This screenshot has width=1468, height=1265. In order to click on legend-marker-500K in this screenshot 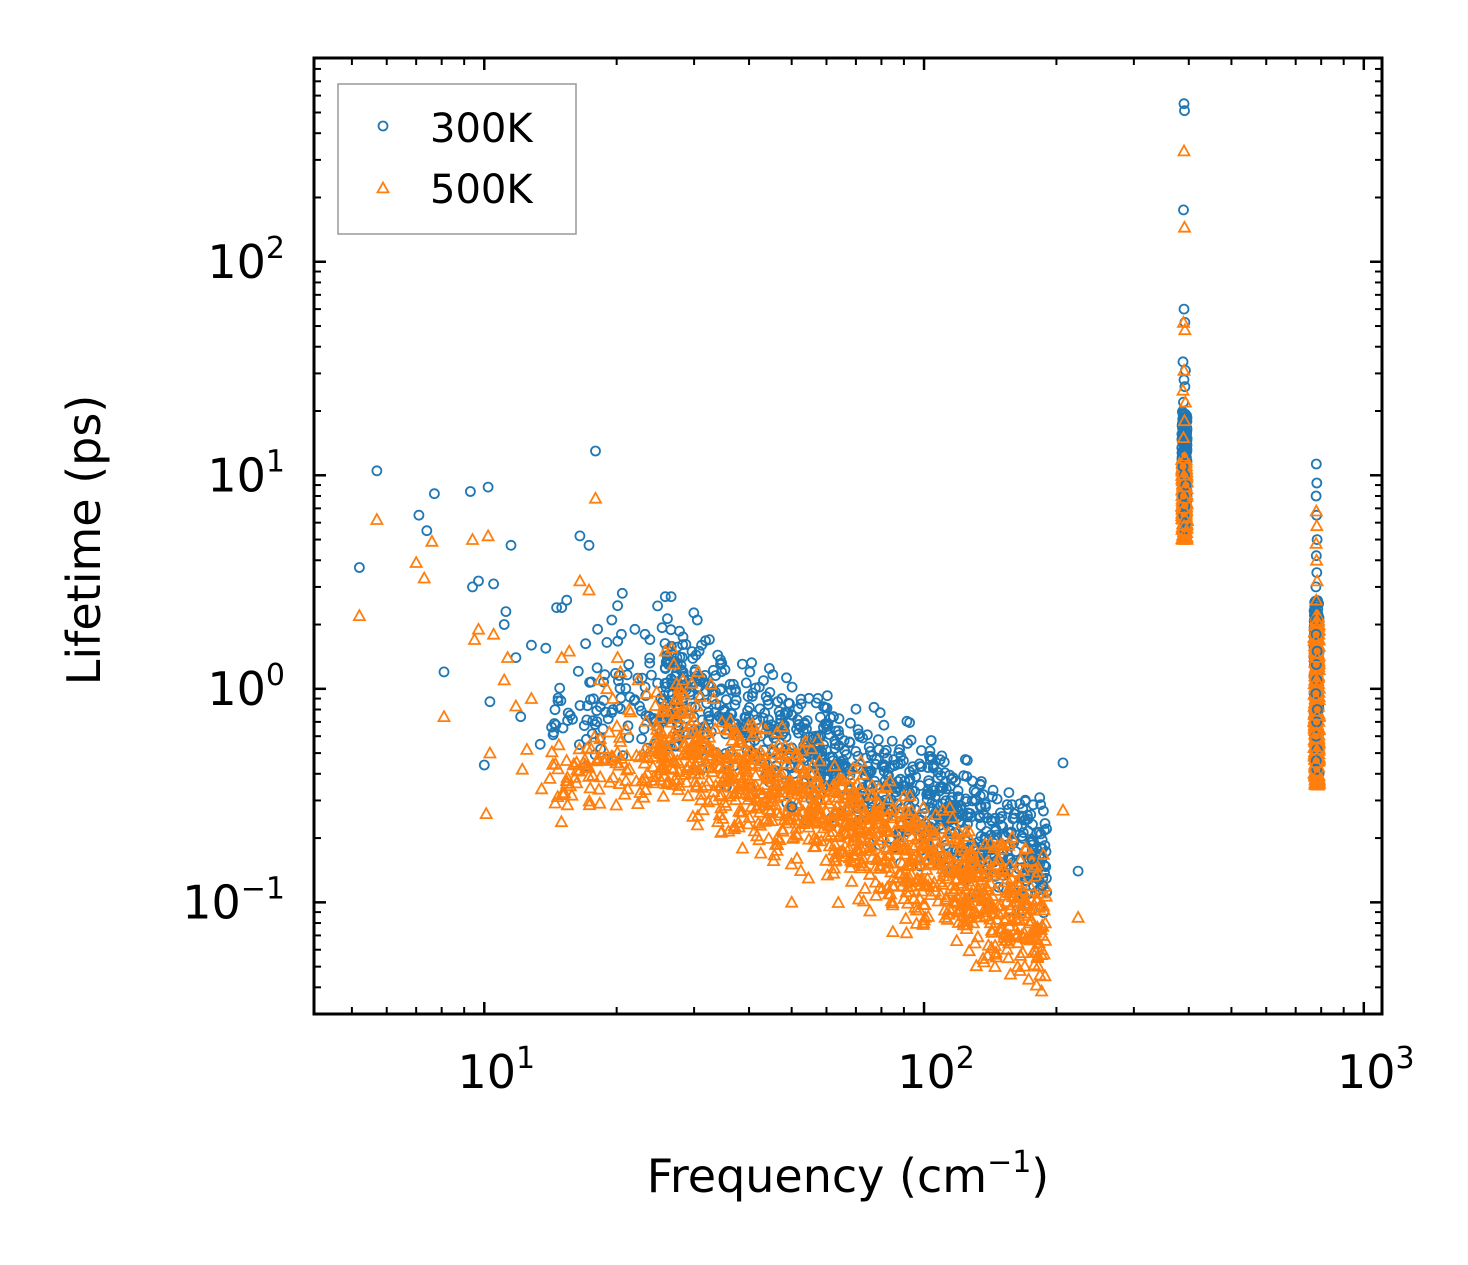, I will do `click(383, 187)`.